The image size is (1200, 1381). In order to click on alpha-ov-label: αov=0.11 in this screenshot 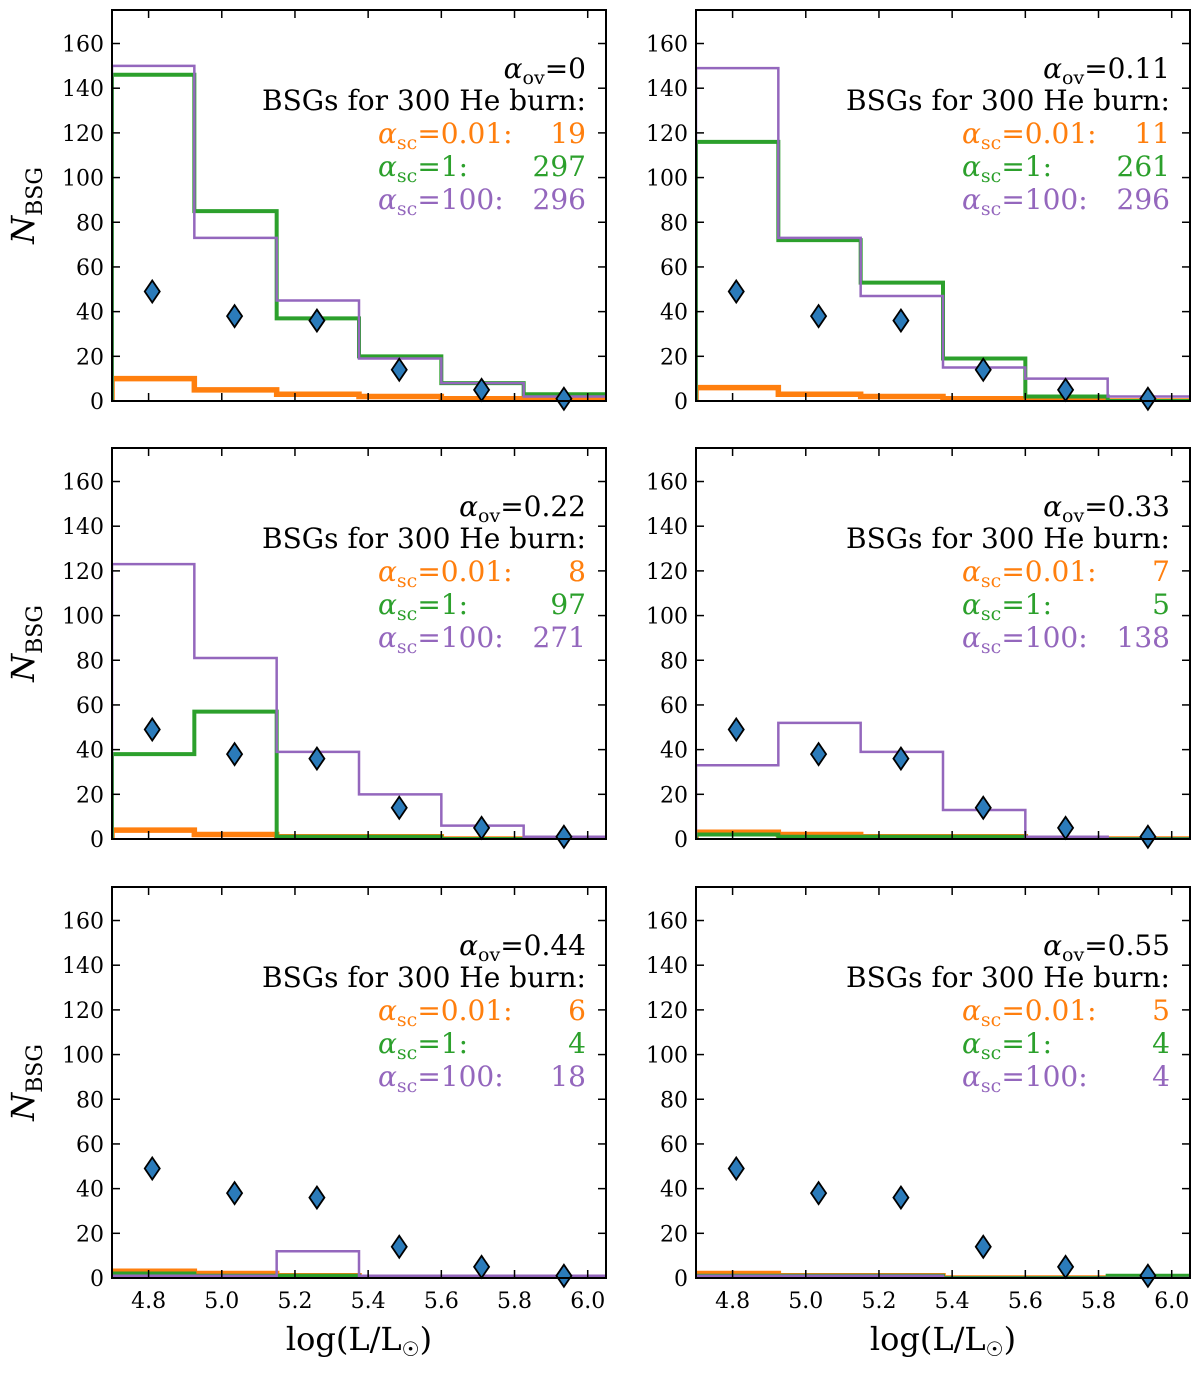, I will do `click(1106, 70)`.